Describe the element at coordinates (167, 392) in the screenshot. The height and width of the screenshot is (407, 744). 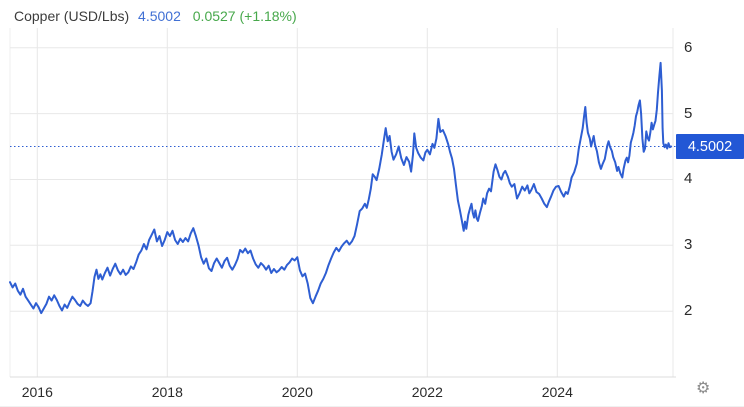
I see `x-axis-tick-label: 2018` at that location.